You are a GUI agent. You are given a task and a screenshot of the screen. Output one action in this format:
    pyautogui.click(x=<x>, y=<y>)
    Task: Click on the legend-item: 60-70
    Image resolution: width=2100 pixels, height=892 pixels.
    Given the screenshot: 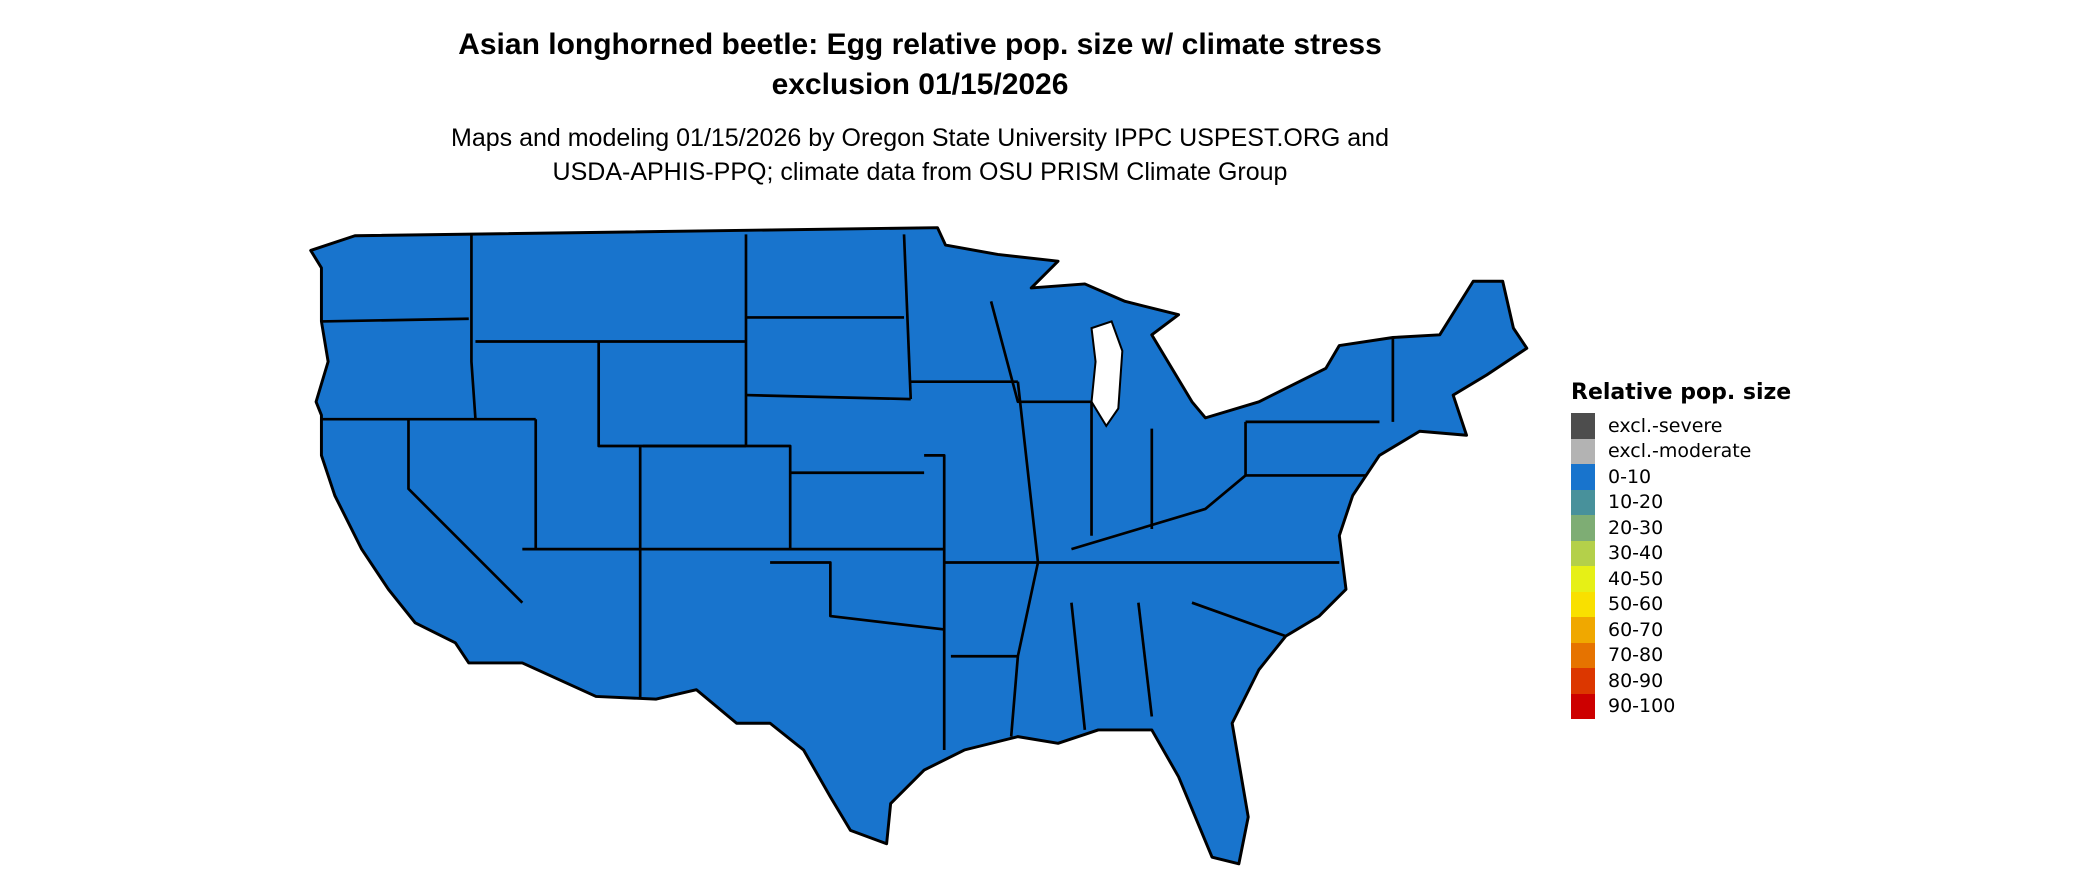 What is the action you would take?
    pyautogui.click(x=1681, y=630)
    